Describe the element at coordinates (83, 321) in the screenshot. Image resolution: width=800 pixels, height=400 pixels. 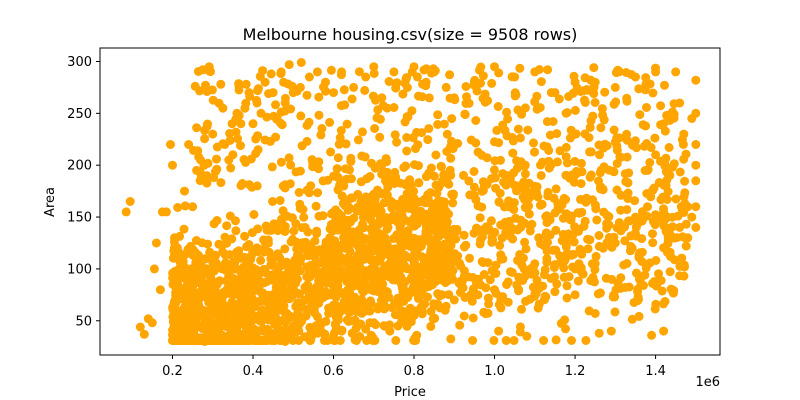
I see `y-tick-label: 50` at that location.